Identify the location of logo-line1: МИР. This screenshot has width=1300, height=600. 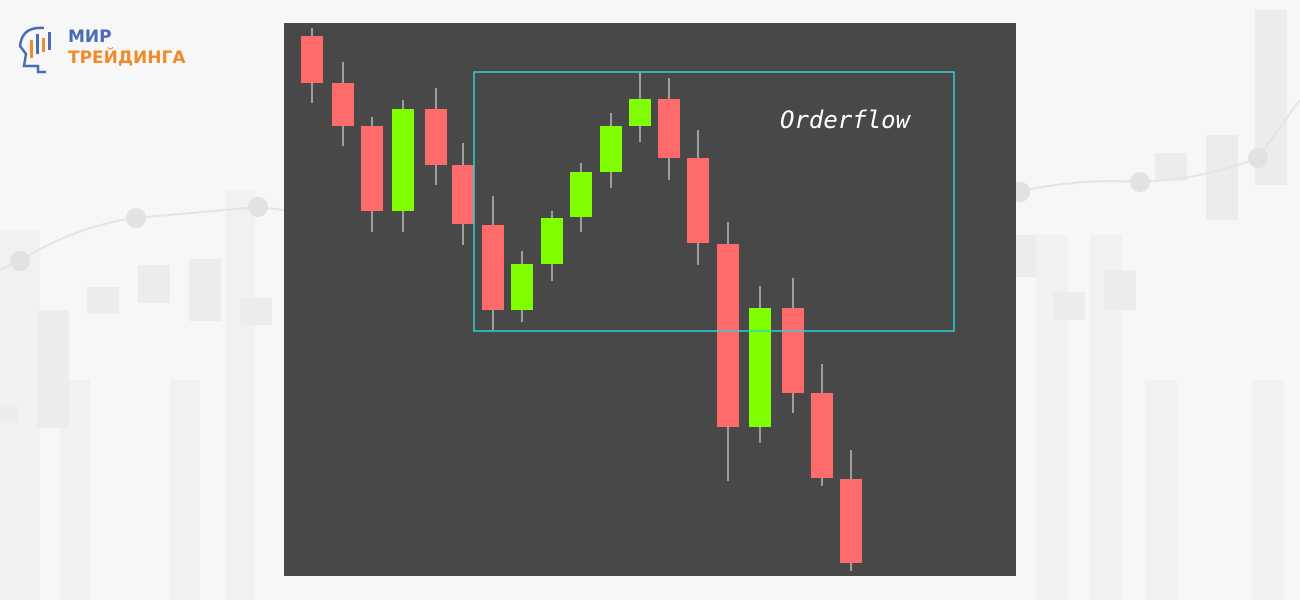
(90, 37).